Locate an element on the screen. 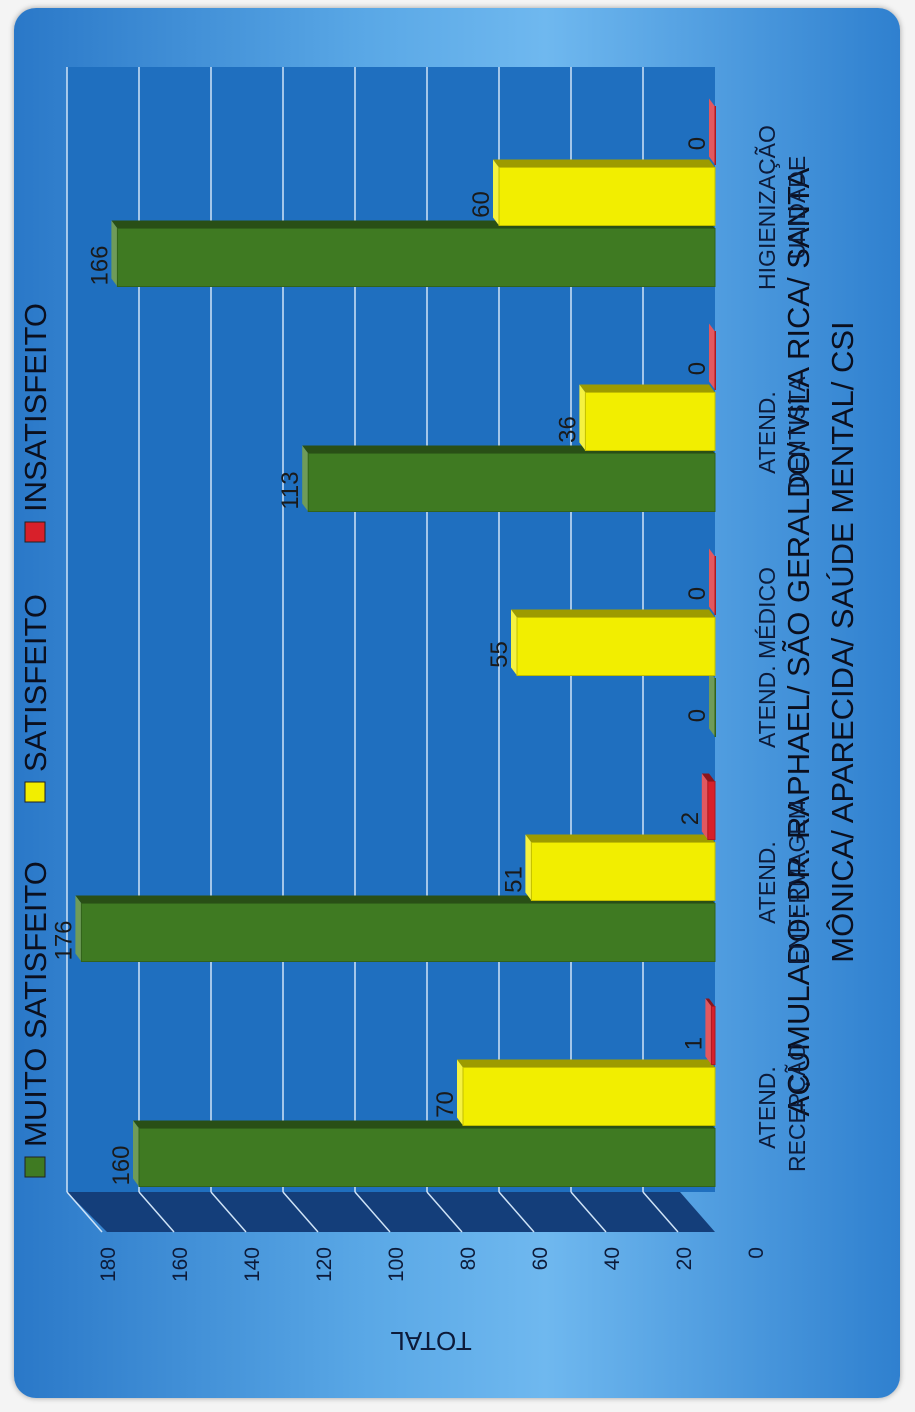 This screenshot has width=915, height=1412. x-tick-label: UNIDADE is located at coordinates (797, 208).